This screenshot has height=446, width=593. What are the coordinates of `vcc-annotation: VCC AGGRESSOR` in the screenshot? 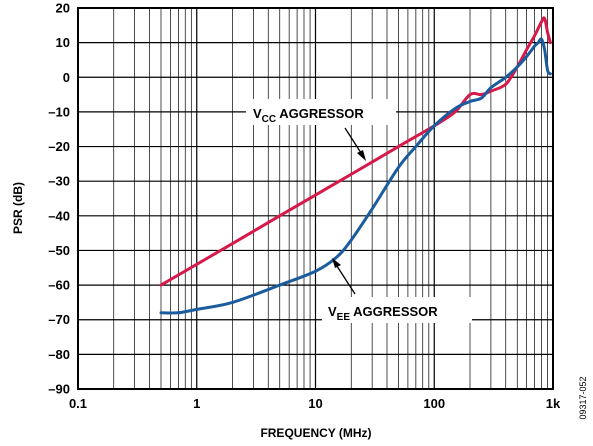 It's located at (321, 130).